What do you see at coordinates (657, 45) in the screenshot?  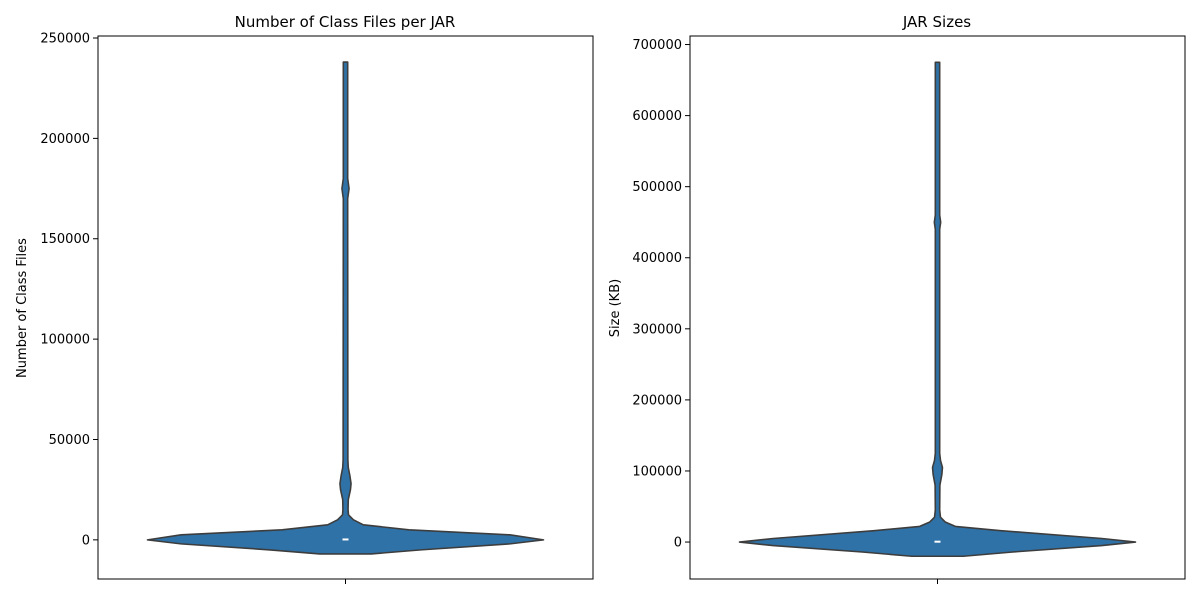 I see `y-tick-label: 700000` at bounding box center [657, 45].